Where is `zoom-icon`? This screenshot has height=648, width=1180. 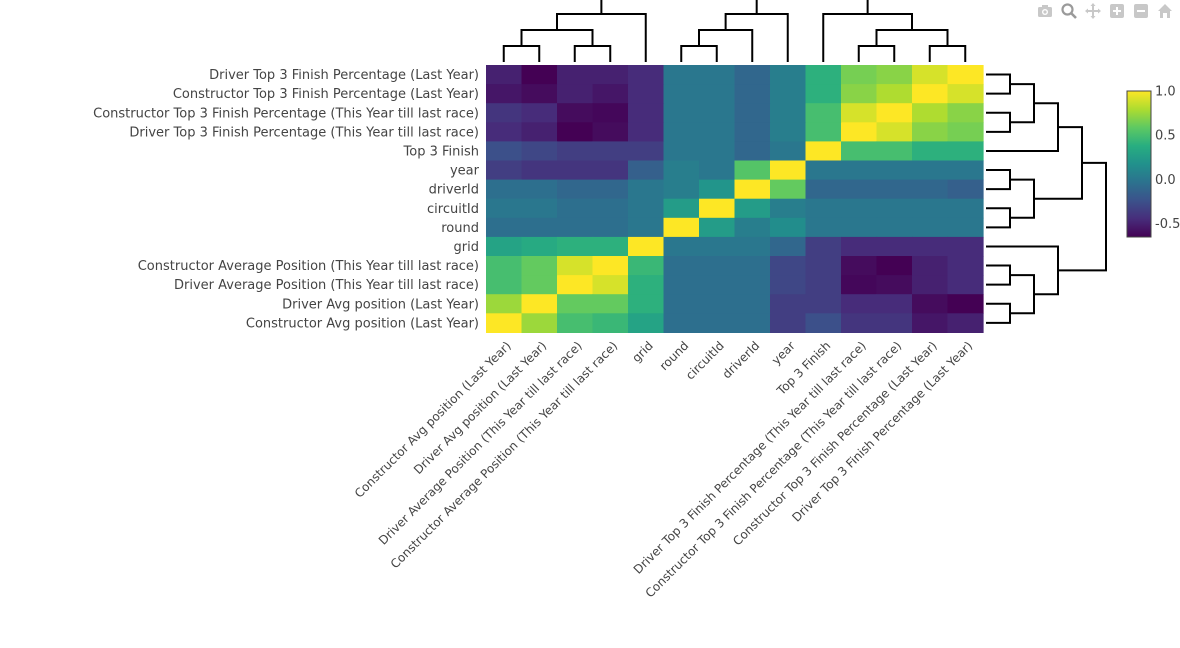
zoom-icon is located at coordinates (1069, 11).